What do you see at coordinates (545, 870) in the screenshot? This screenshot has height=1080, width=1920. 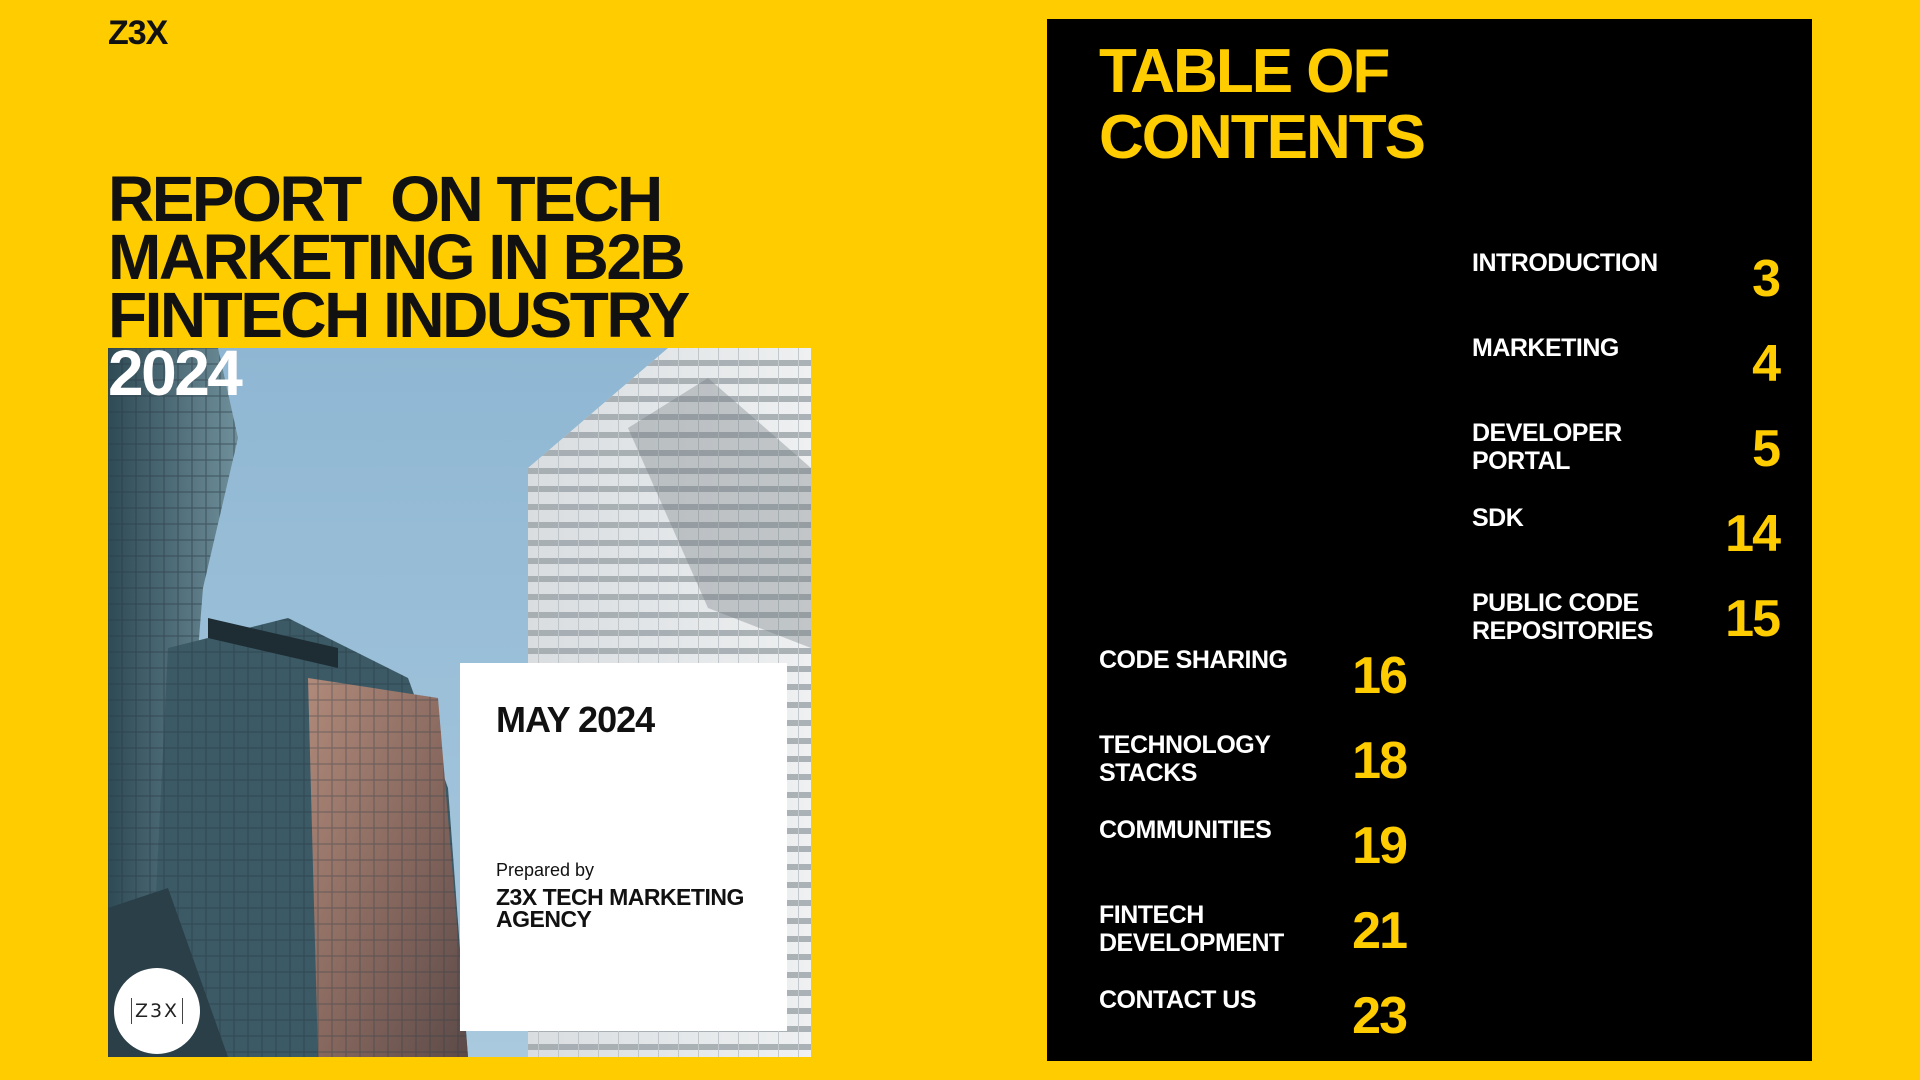 I see `prepared-by-label: Prepared by` at bounding box center [545, 870].